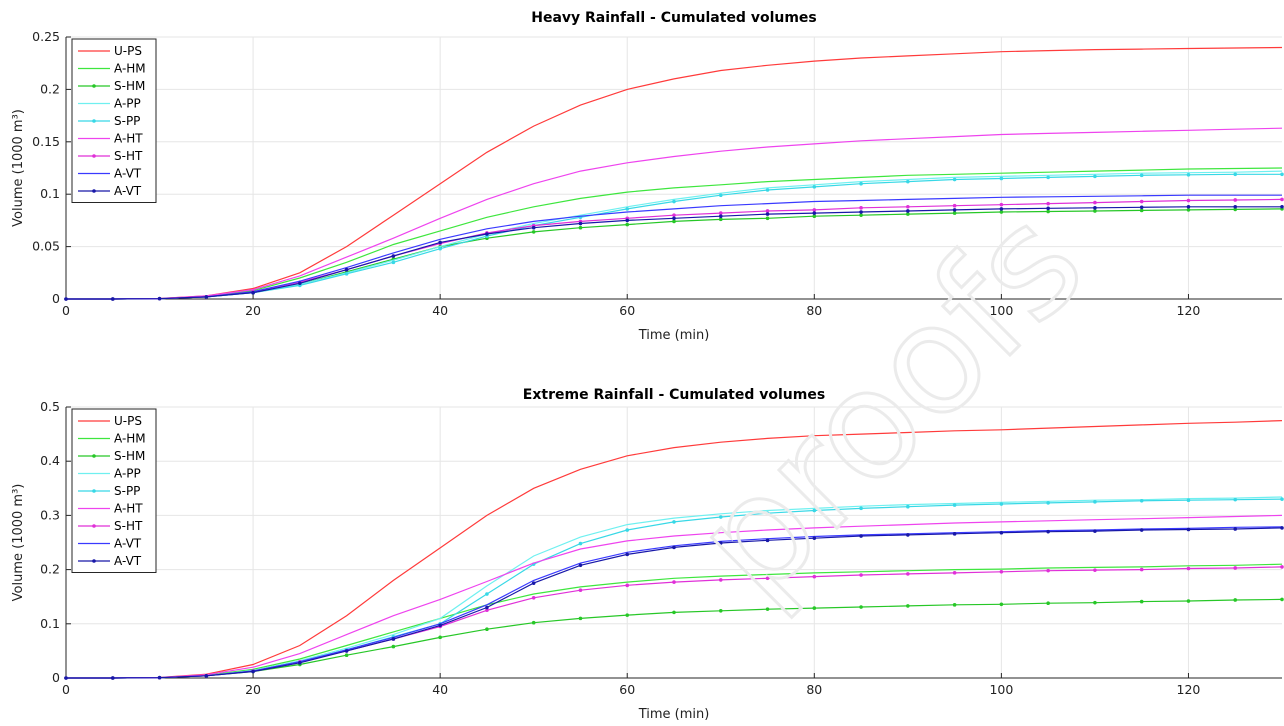 The image size is (1284, 726). I want to click on y-tick-label: 0.4, so click(50, 460).